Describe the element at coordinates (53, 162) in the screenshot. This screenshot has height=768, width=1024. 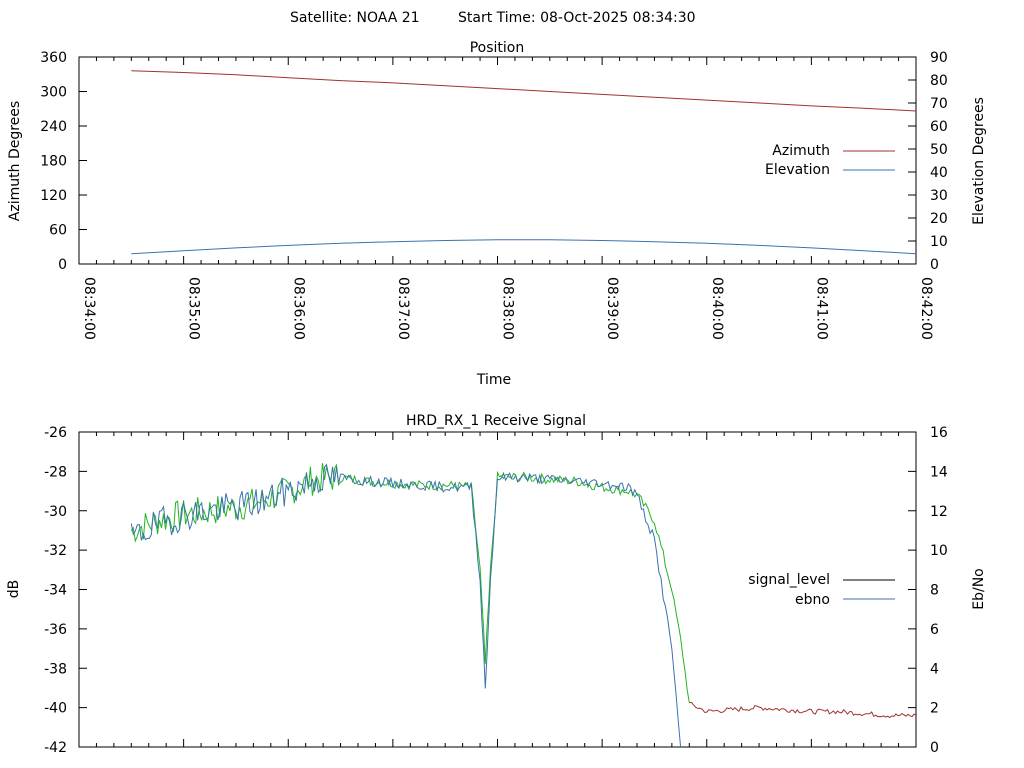
I see `position-y-tick-label: 180` at that location.